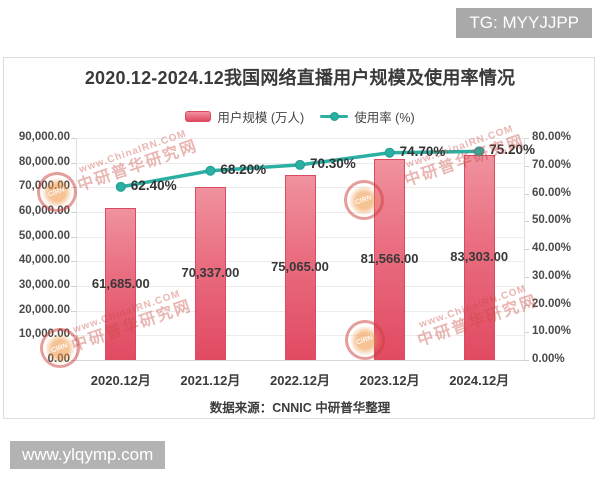 The height and width of the screenshot is (480, 600). Describe the element at coordinates (44, 235) in the screenshot. I see `left-axis-tick-label: 50,000.00` at that location.